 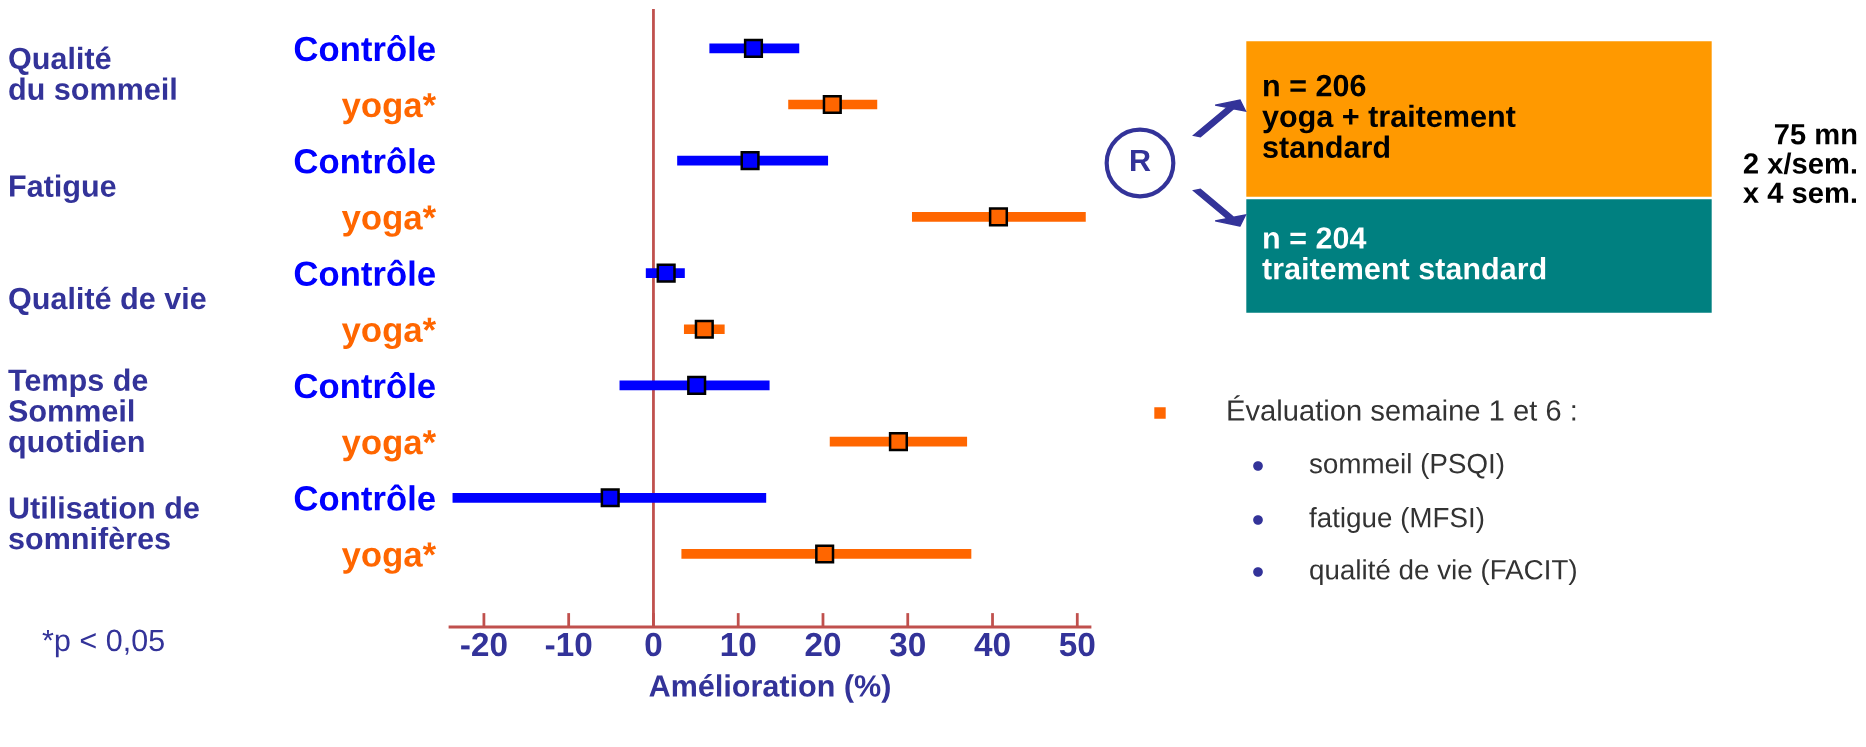 I want to click on text: Fatigue, so click(x=63, y=189).